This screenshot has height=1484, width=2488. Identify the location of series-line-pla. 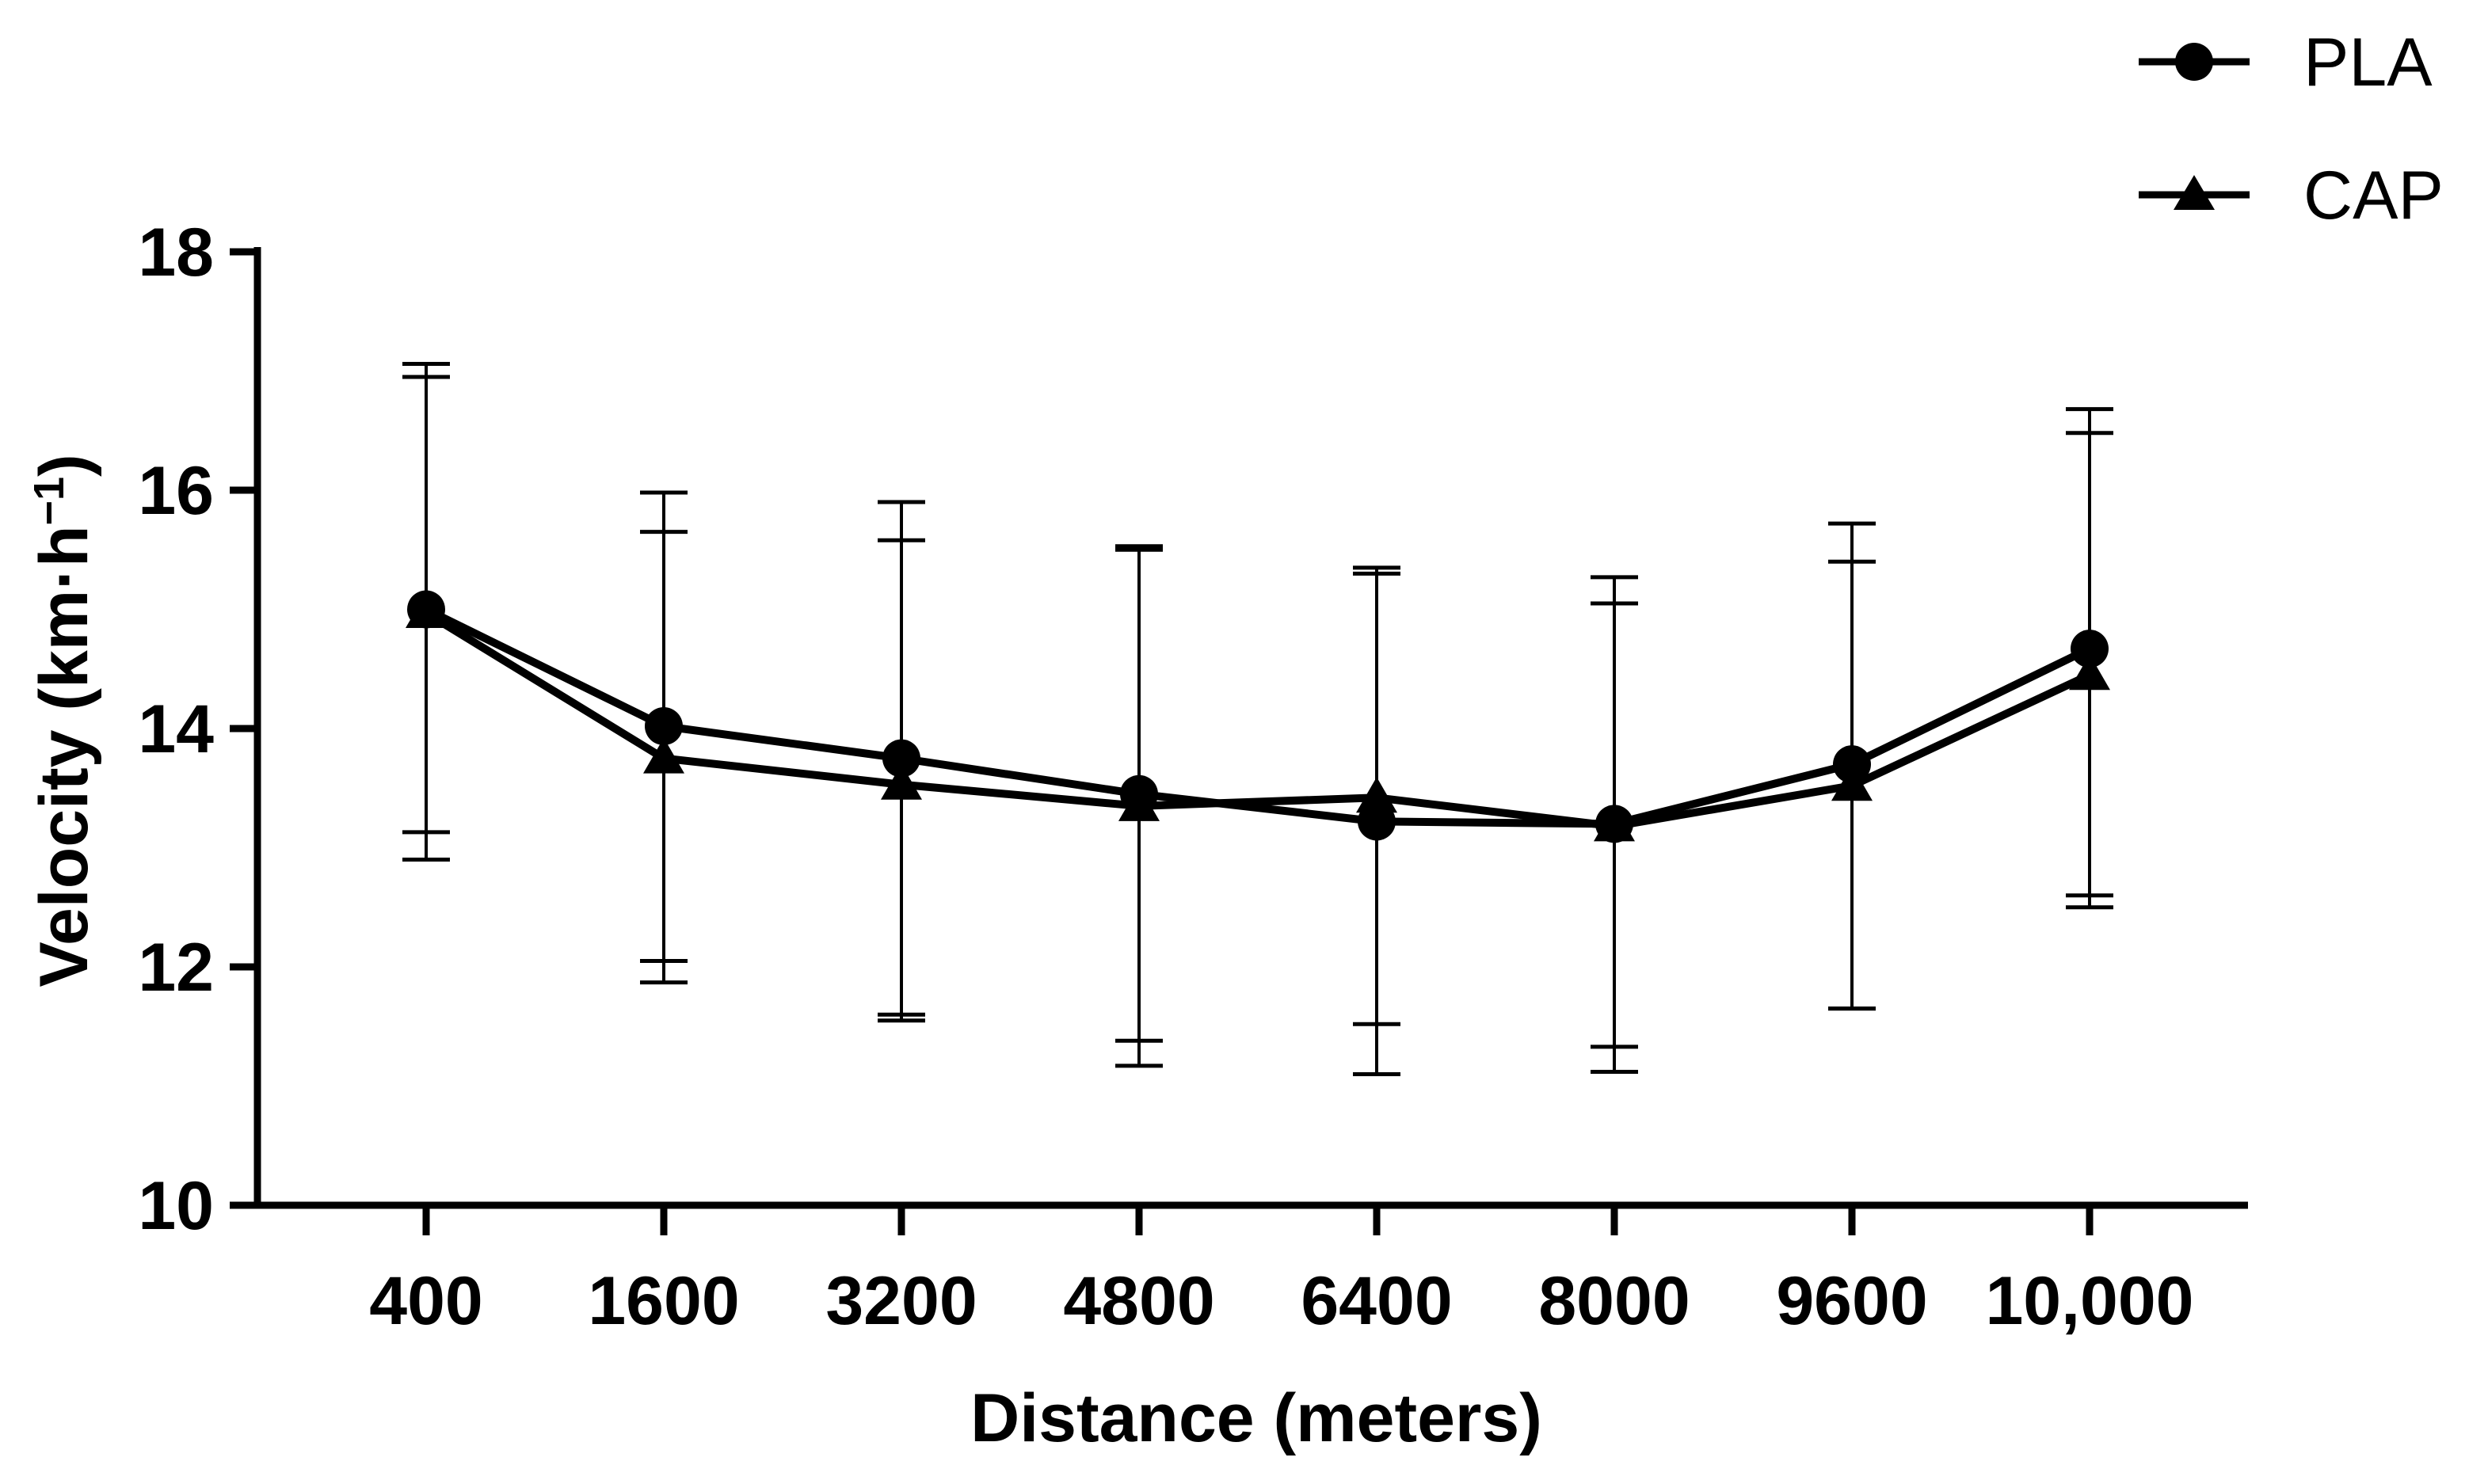
(1258, 717).